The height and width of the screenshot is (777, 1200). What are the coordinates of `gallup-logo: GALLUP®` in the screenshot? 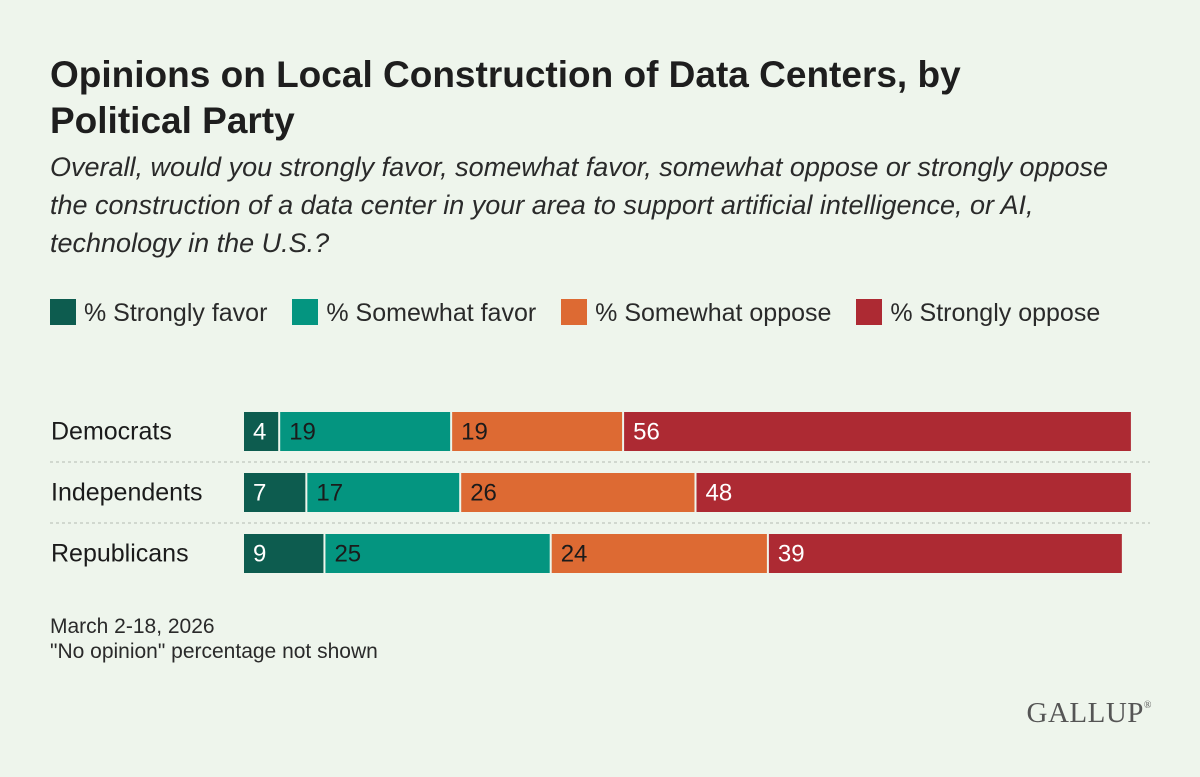 It's located at (1090, 713).